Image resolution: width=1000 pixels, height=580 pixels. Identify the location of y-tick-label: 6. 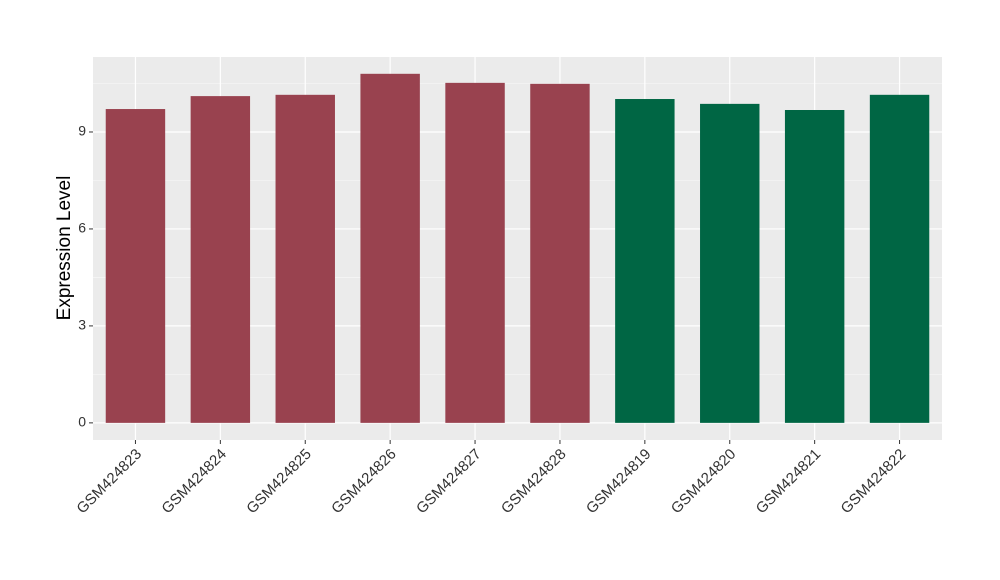
(82, 228).